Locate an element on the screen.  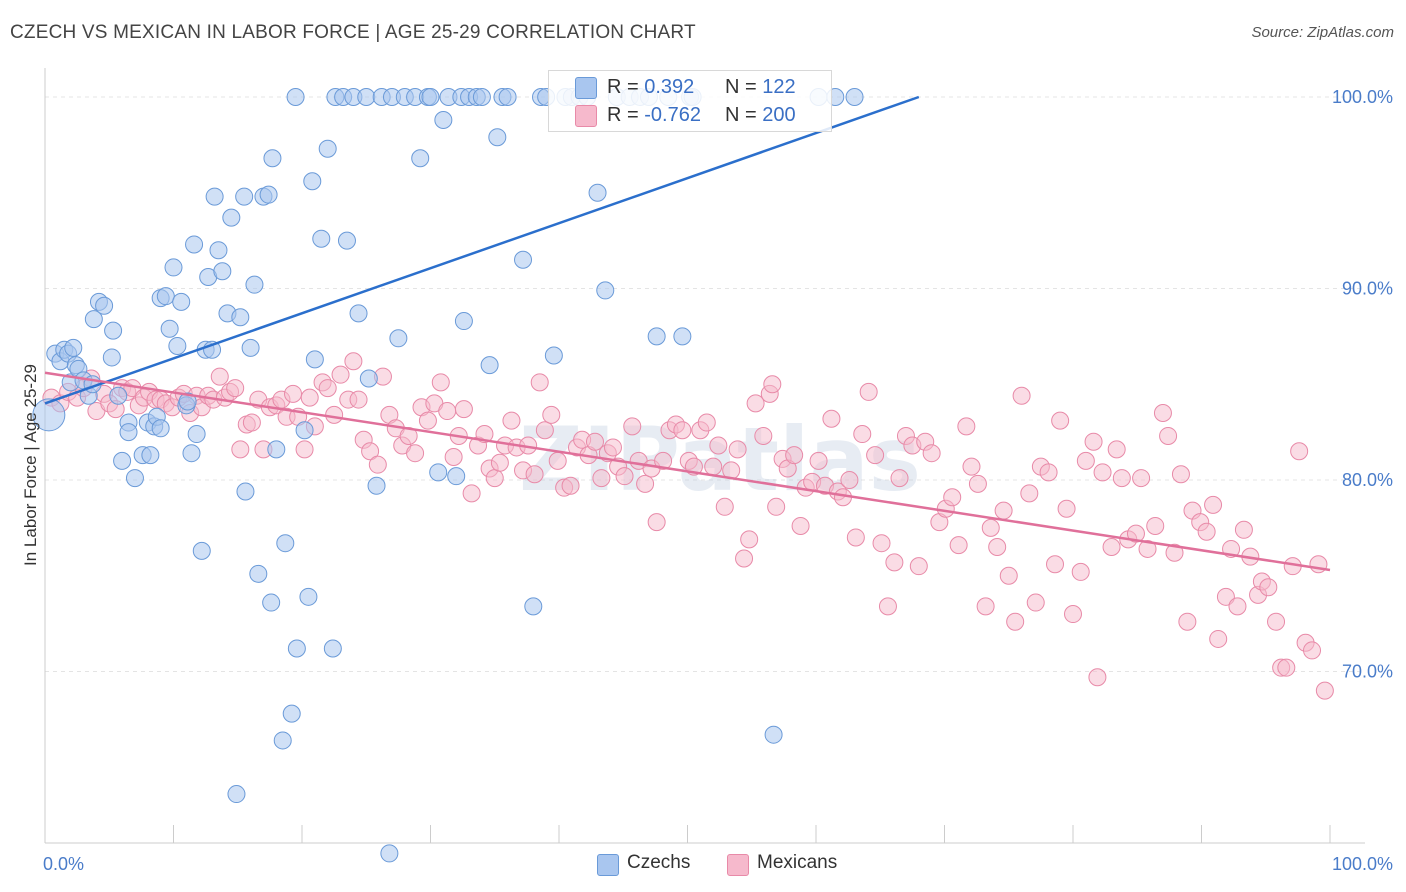
mexicans-n-value: 200 is located at coordinates (779, 115).